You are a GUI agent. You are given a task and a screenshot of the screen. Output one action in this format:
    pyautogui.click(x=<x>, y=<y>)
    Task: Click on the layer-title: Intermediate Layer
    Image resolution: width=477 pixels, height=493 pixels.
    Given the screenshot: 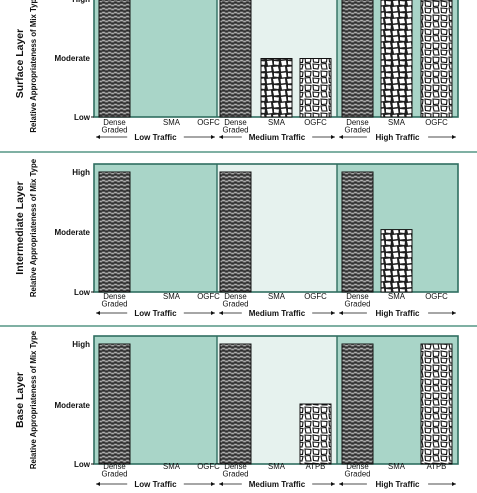 What is the action you would take?
    pyautogui.click(x=20, y=227)
    